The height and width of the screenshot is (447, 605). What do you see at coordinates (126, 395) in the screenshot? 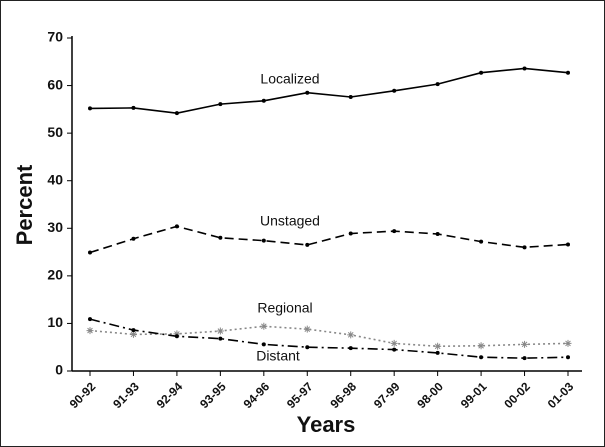
I see `x-tick-label: 91-93` at bounding box center [126, 395].